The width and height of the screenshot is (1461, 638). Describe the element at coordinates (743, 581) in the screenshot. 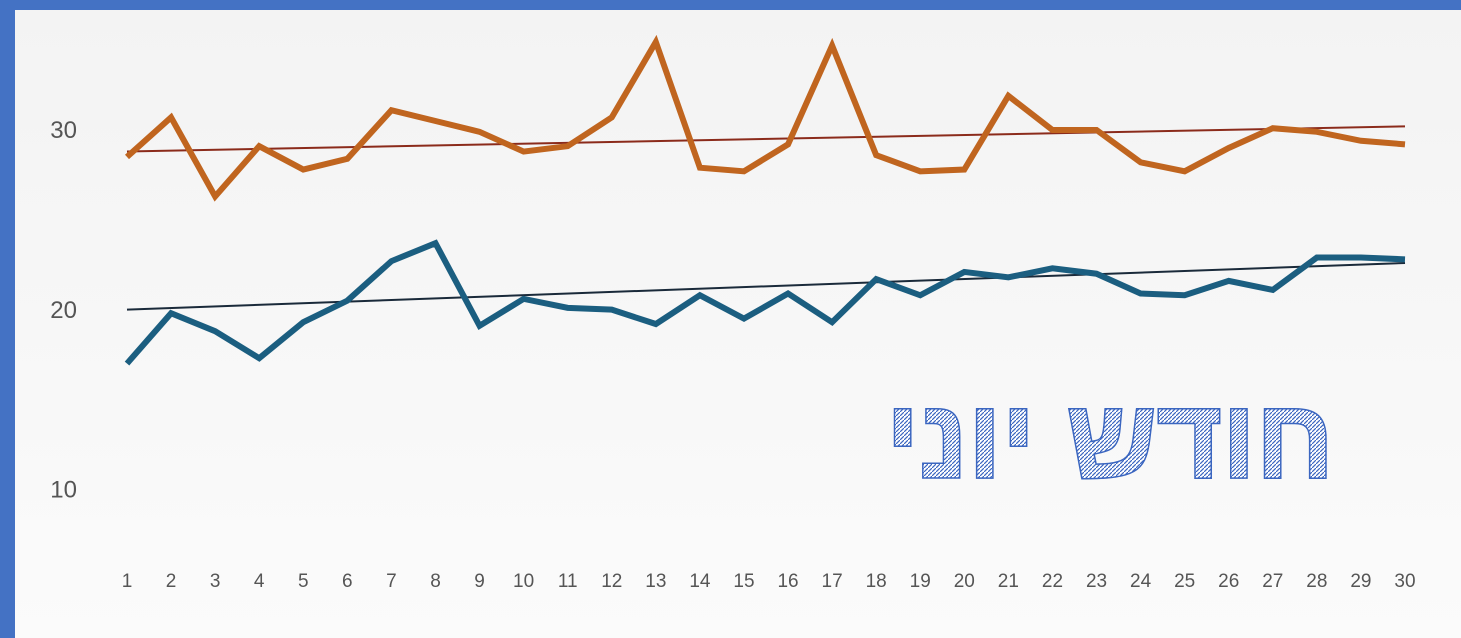

I see `x-tick-label: 15` at that location.